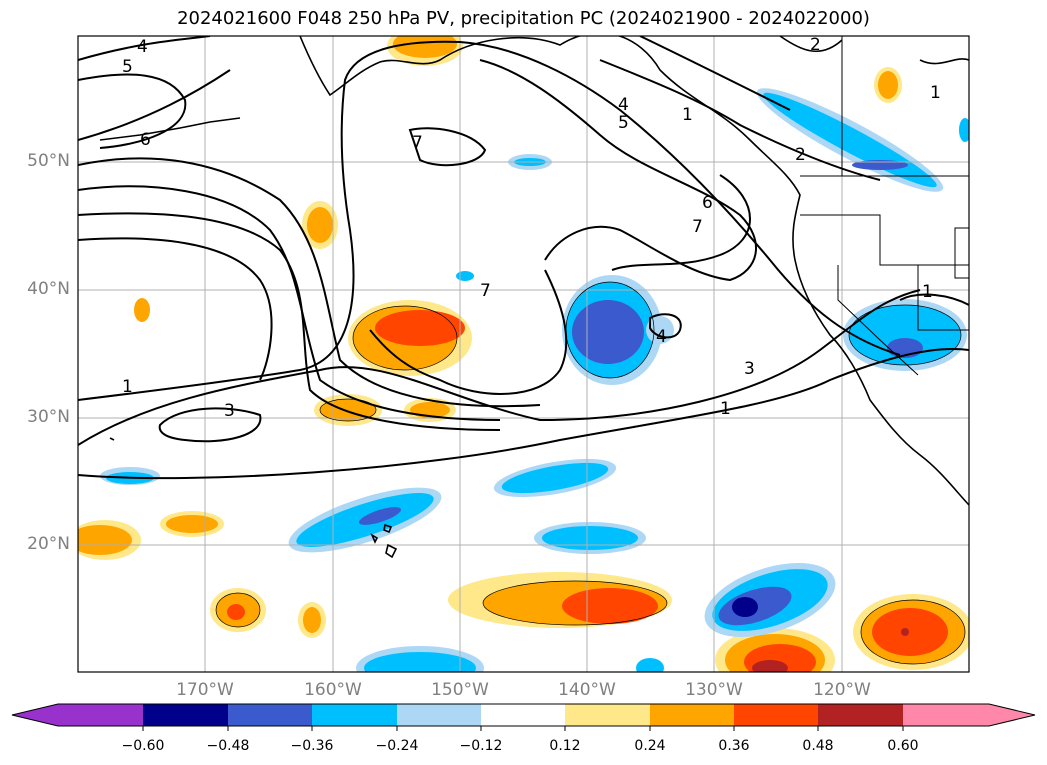 Image resolution: width=1047 pixels, height=765 pixels. I want to click on lon-label-130w: 130°W, so click(714, 690).